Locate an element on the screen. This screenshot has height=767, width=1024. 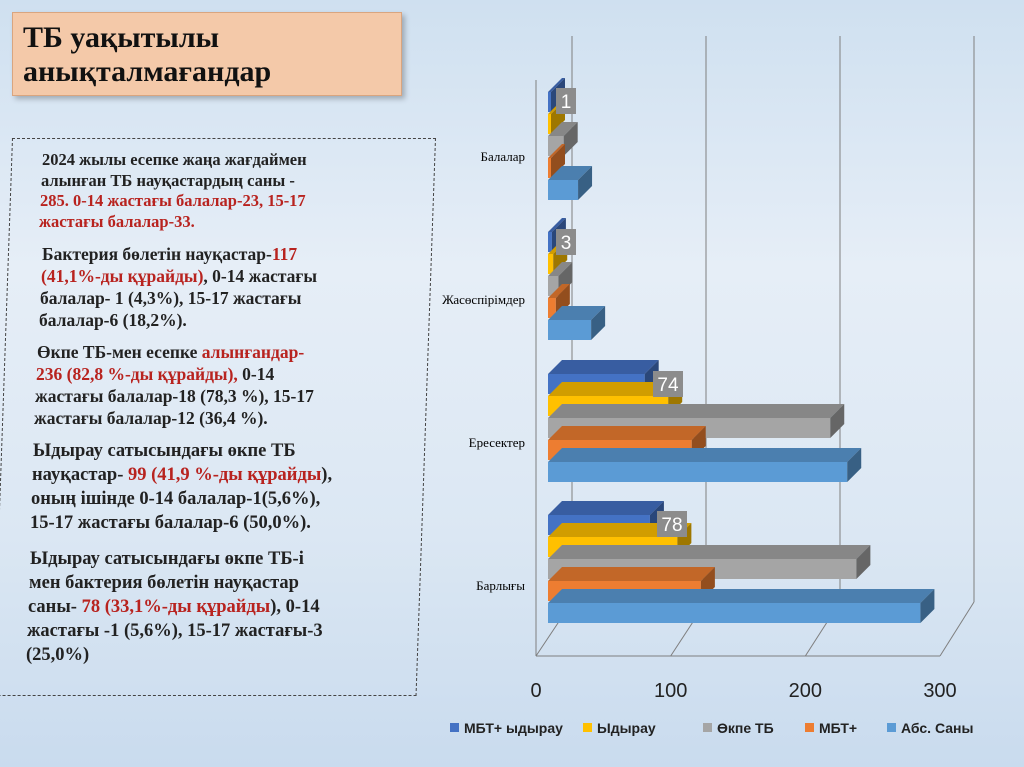
note-text-highlight: 78 (33,1%-ды құрайды is located at coordinates (176, 607).